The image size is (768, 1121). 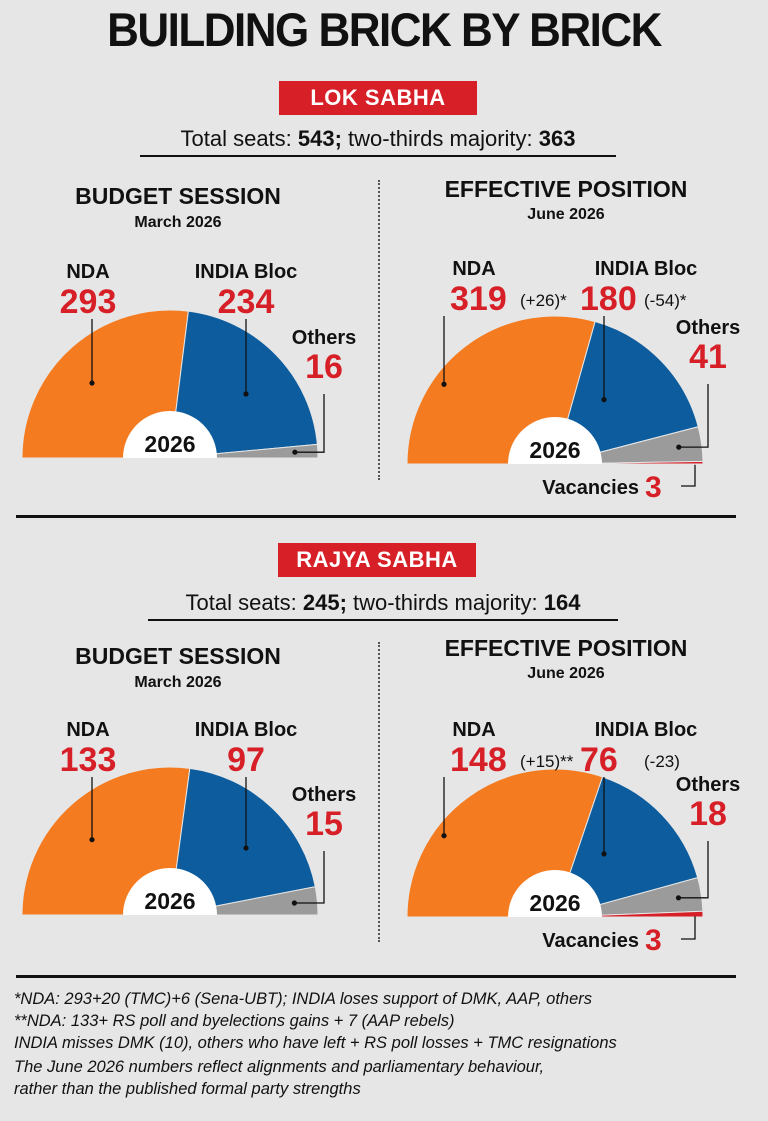 What do you see at coordinates (547, 761) in the screenshot?
I see `nda-change-label: (+15)**` at bounding box center [547, 761].